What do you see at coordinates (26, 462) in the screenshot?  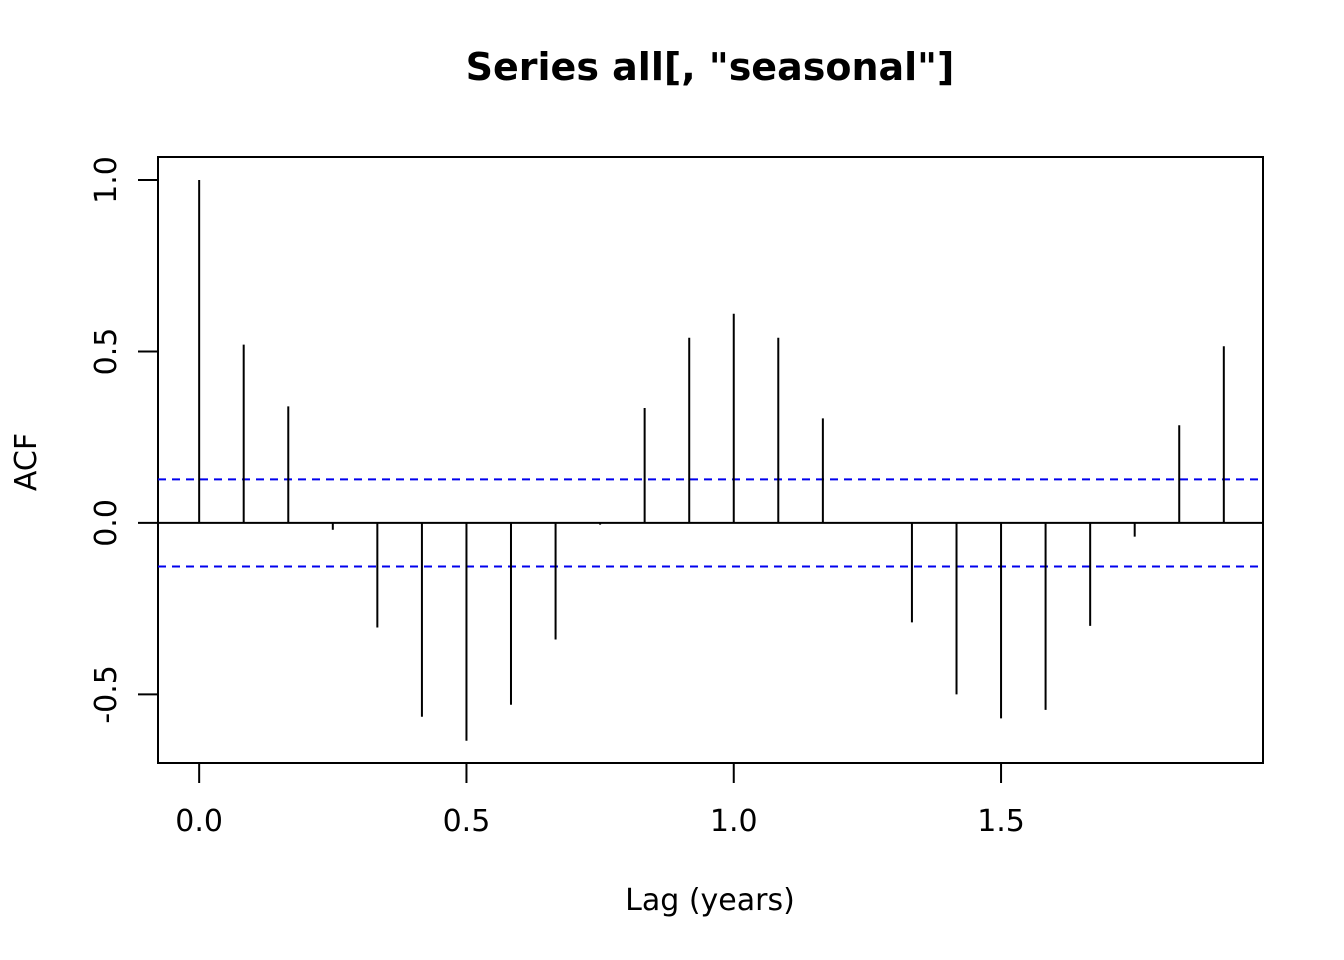 I see `y-axis-label: ACF` at bounding box center [26, 462].